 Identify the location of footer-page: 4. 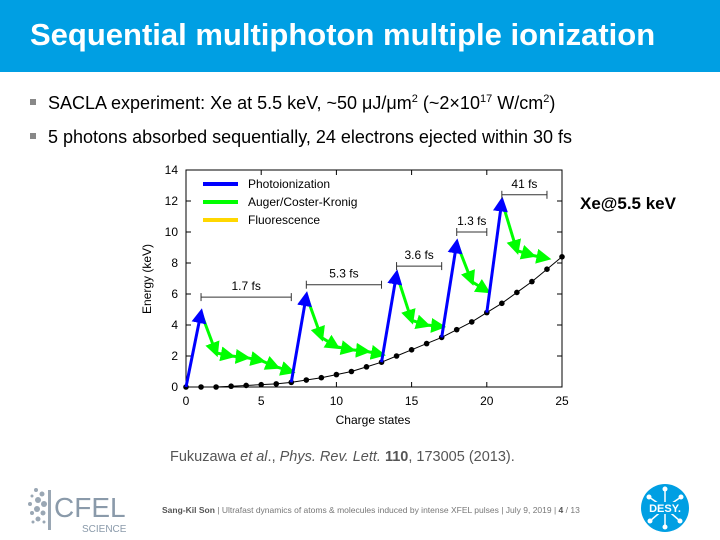
(561, 510).